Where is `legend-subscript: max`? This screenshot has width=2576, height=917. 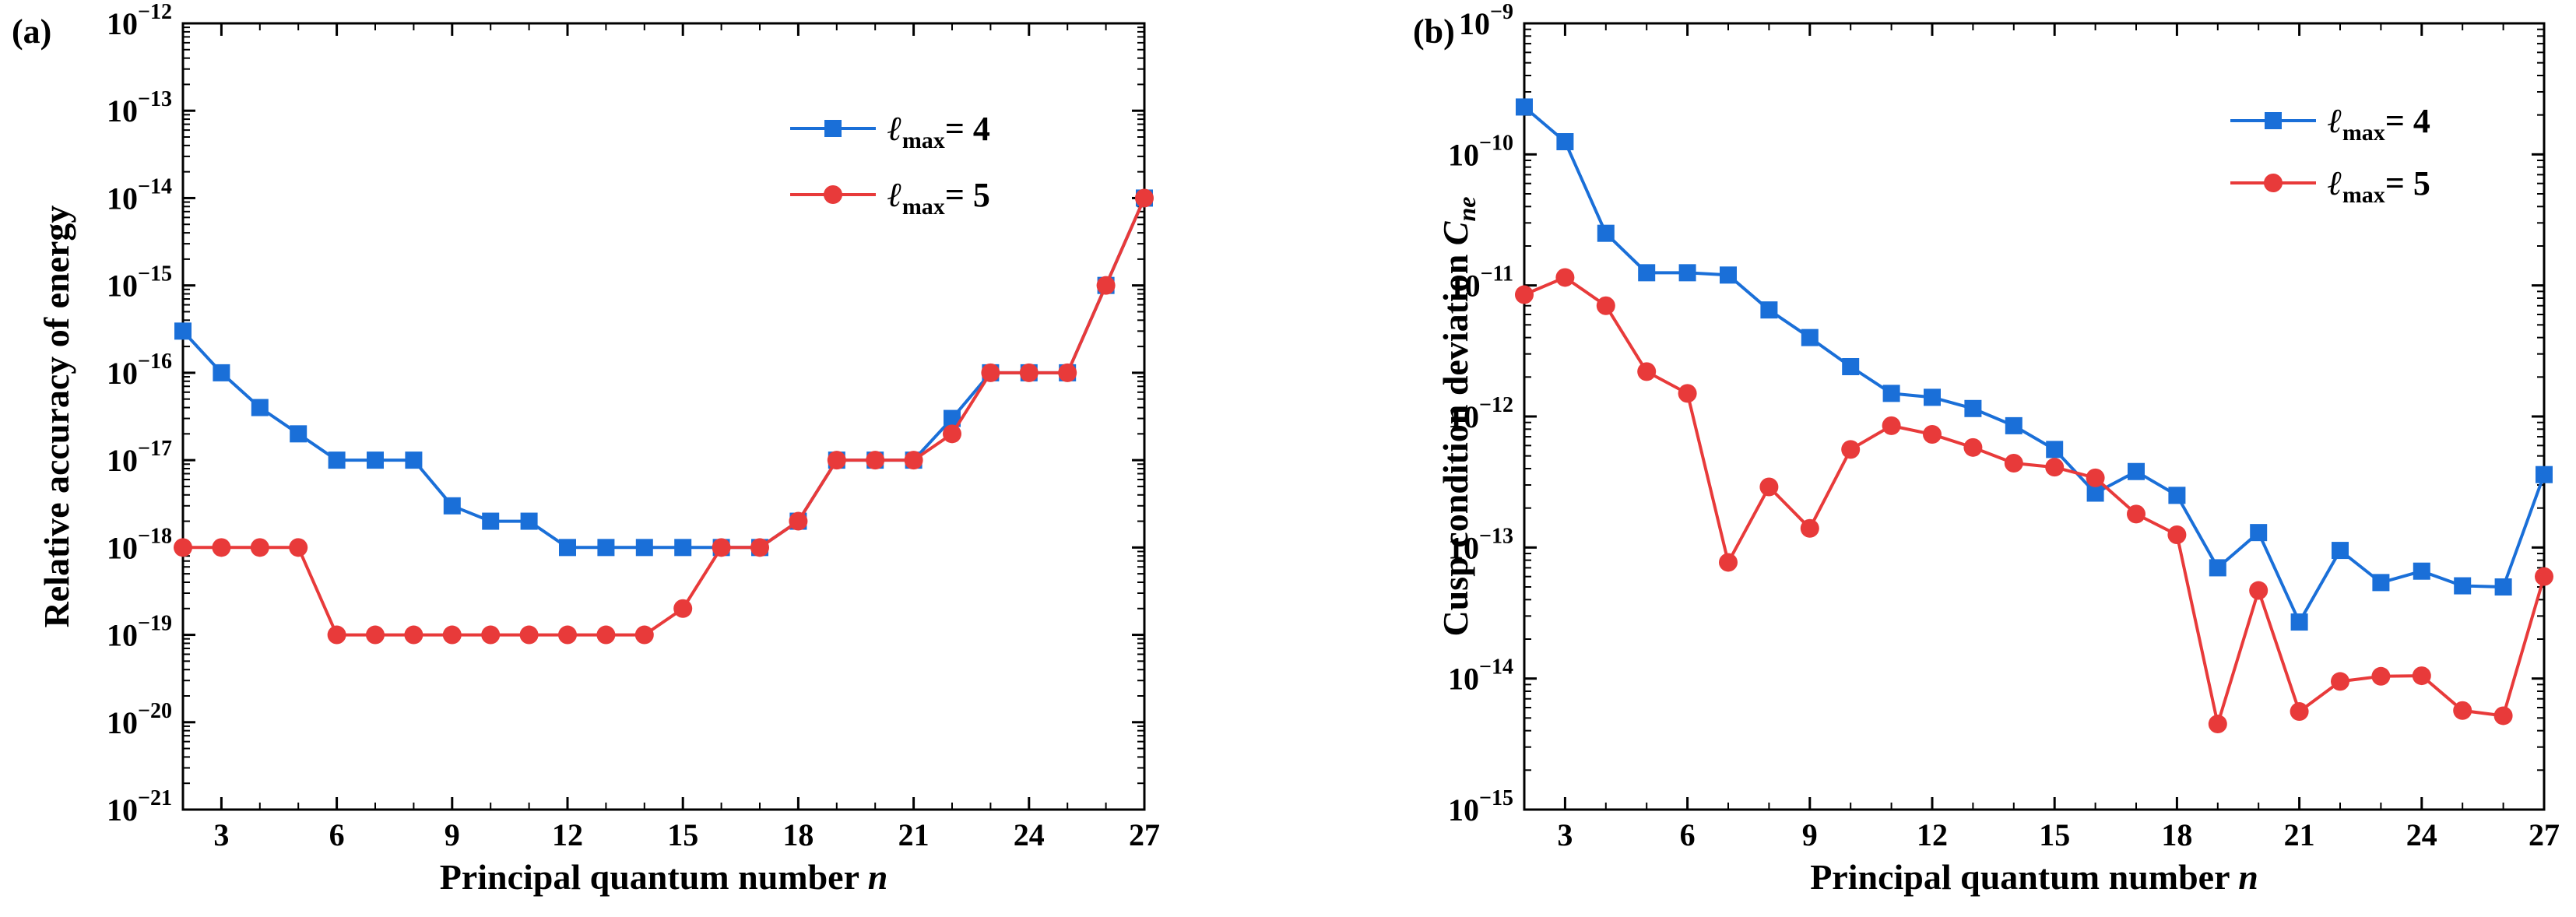
legend-subscript: max is located at coordinates (2364, 195).